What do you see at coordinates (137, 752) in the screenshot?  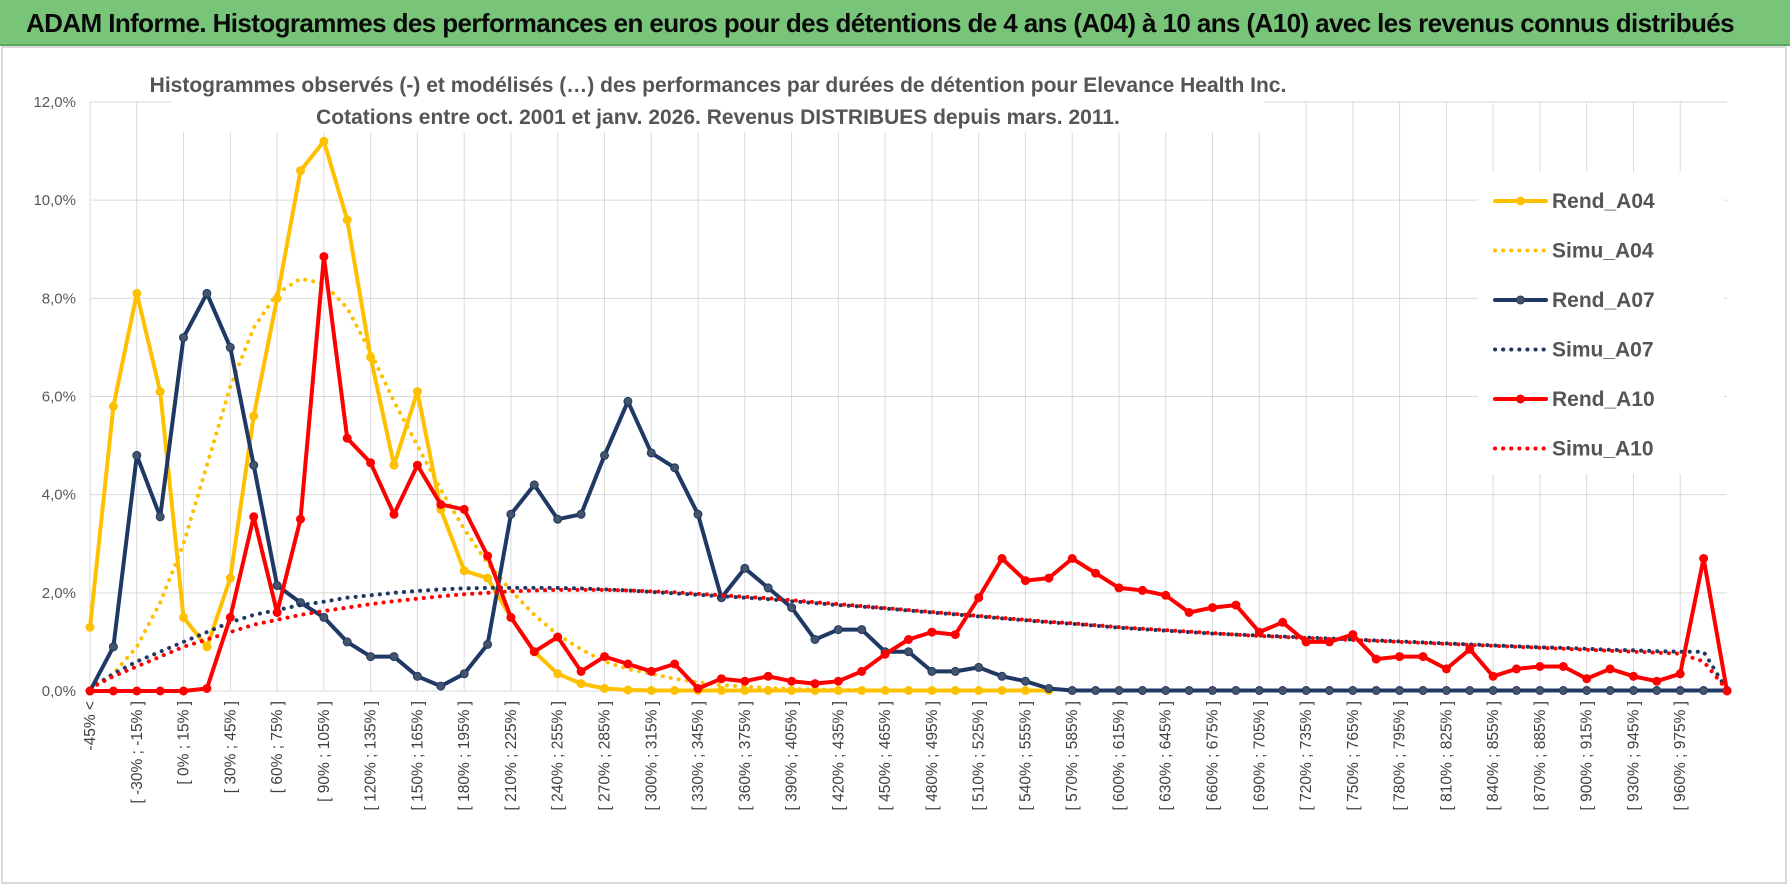 I see `x-tick-label: [ -30% ; -15% ]` at bounding box center [137, 752].